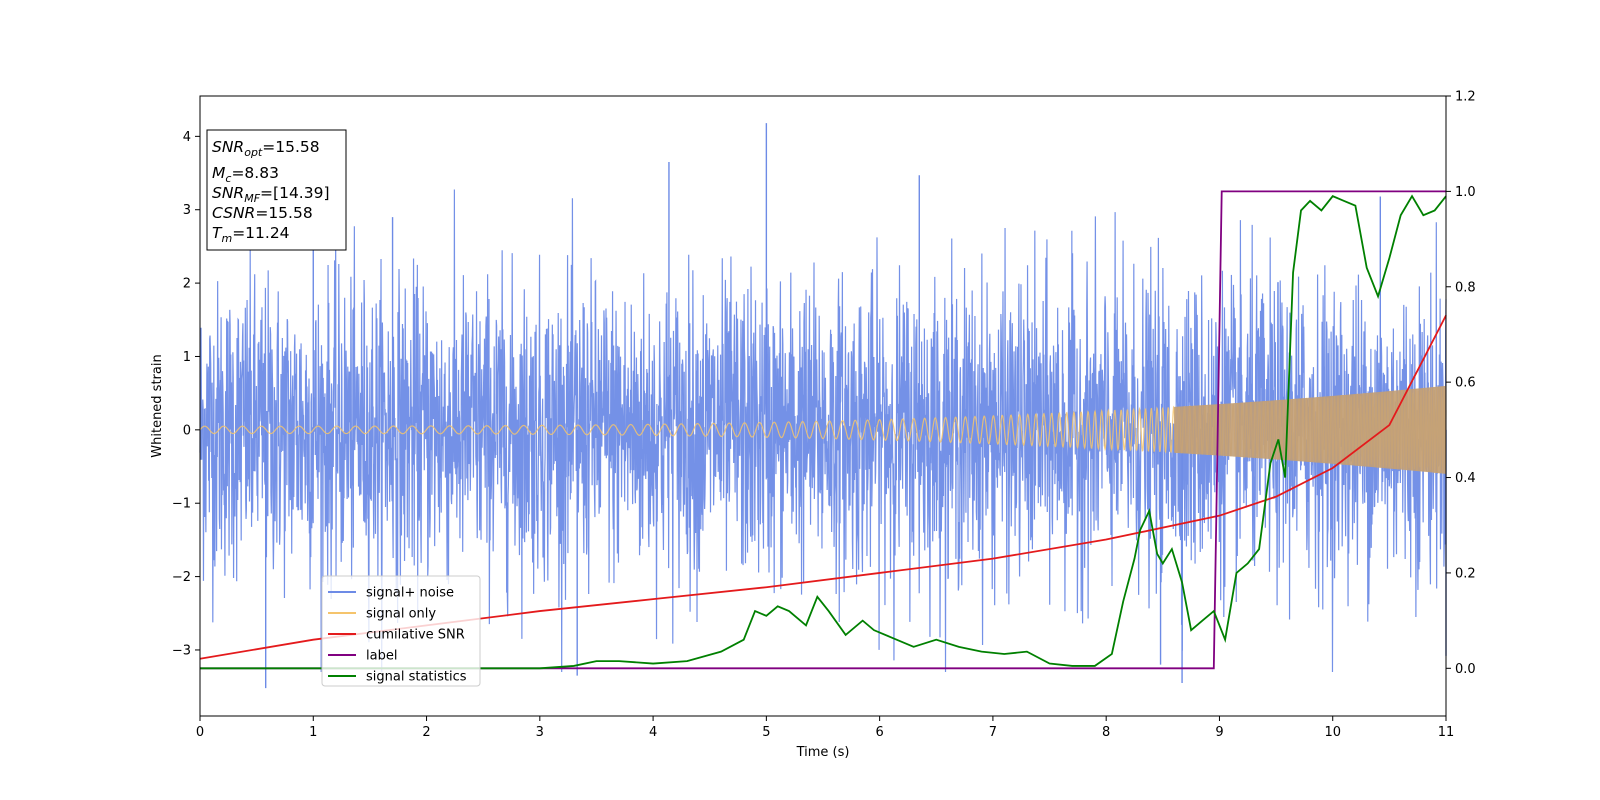  I want to click on annotation-line-snr-mf: SNRMF=[14.39], so click(271, 194).